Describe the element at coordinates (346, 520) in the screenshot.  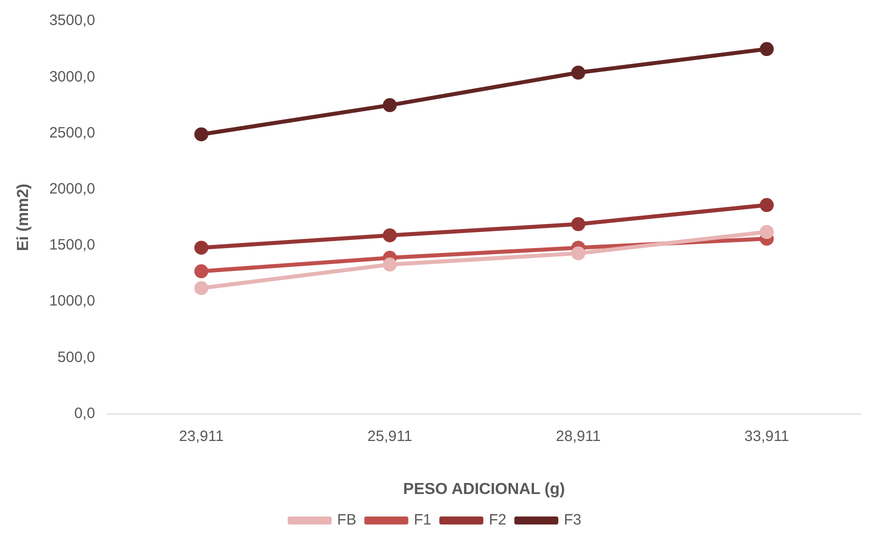
I see `legend-label: FB` at that location.